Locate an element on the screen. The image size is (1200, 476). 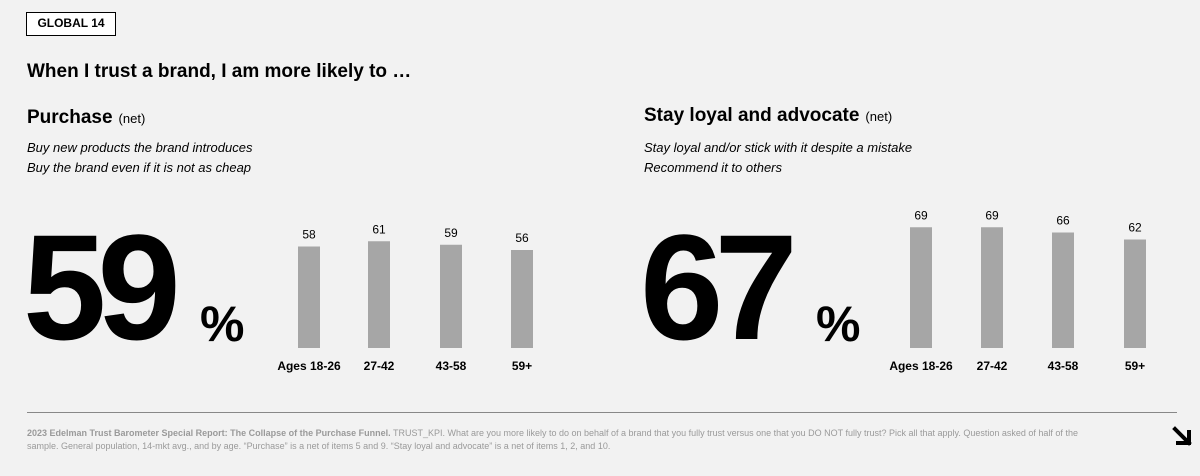
footer-divider is located at coordinates (602, 412).